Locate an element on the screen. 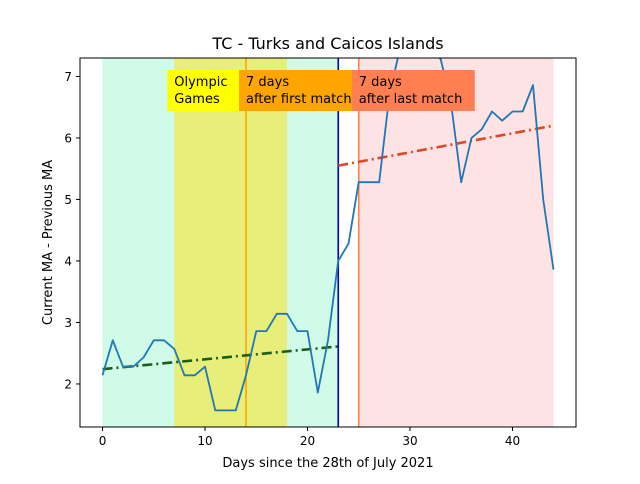  annotation-text-2-1: after last match is located at coordinates (411, 99).